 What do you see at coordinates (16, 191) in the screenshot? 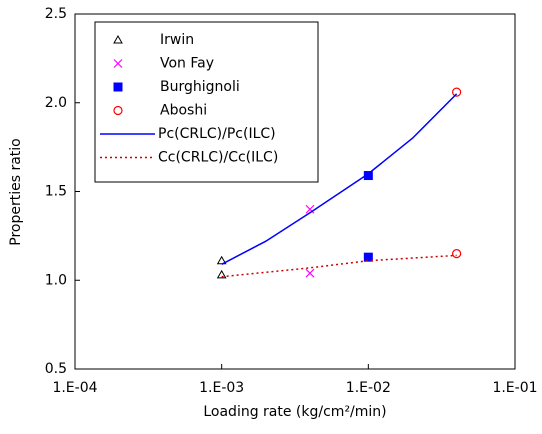
I see `y-axis-label: Properties ratio` at bounding box center [16, 191].